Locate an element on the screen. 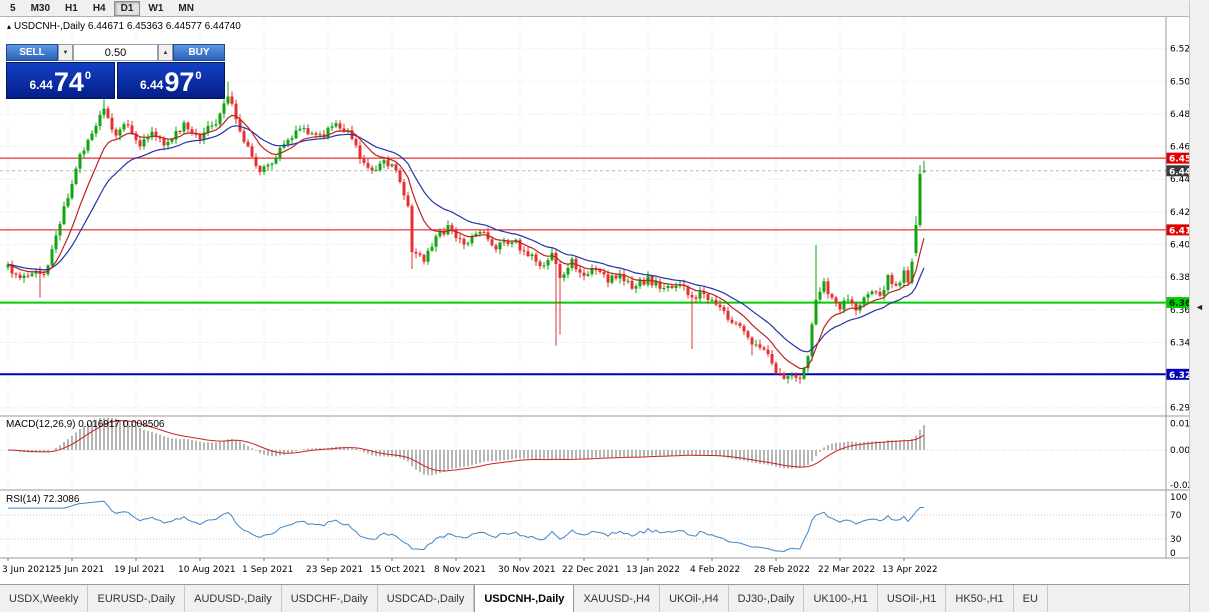 This screenshot has width=1209, height=612. svg-text: 28 Feb 2022 is located at coordinates (782, 570).